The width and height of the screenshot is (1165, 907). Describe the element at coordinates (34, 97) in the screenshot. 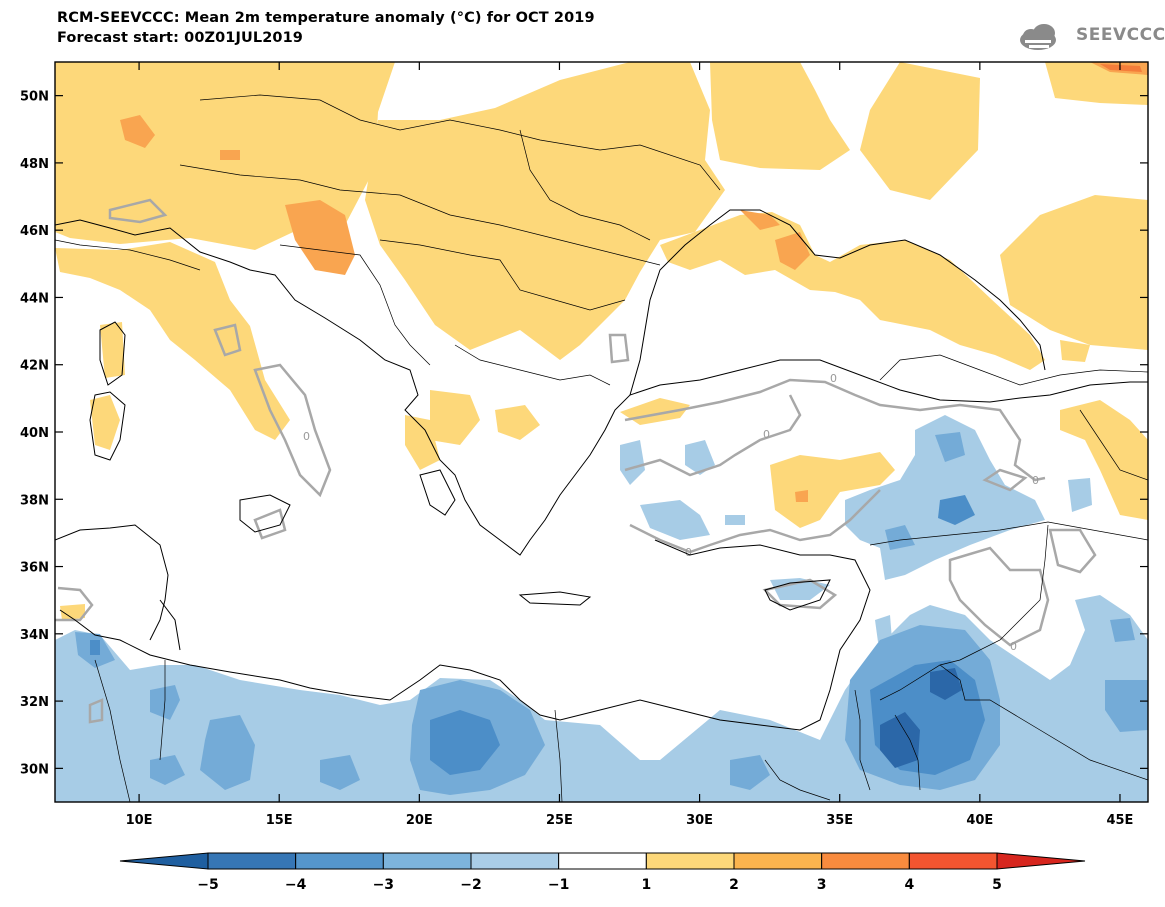

I see `lat-tick-label: 50N` at that location.